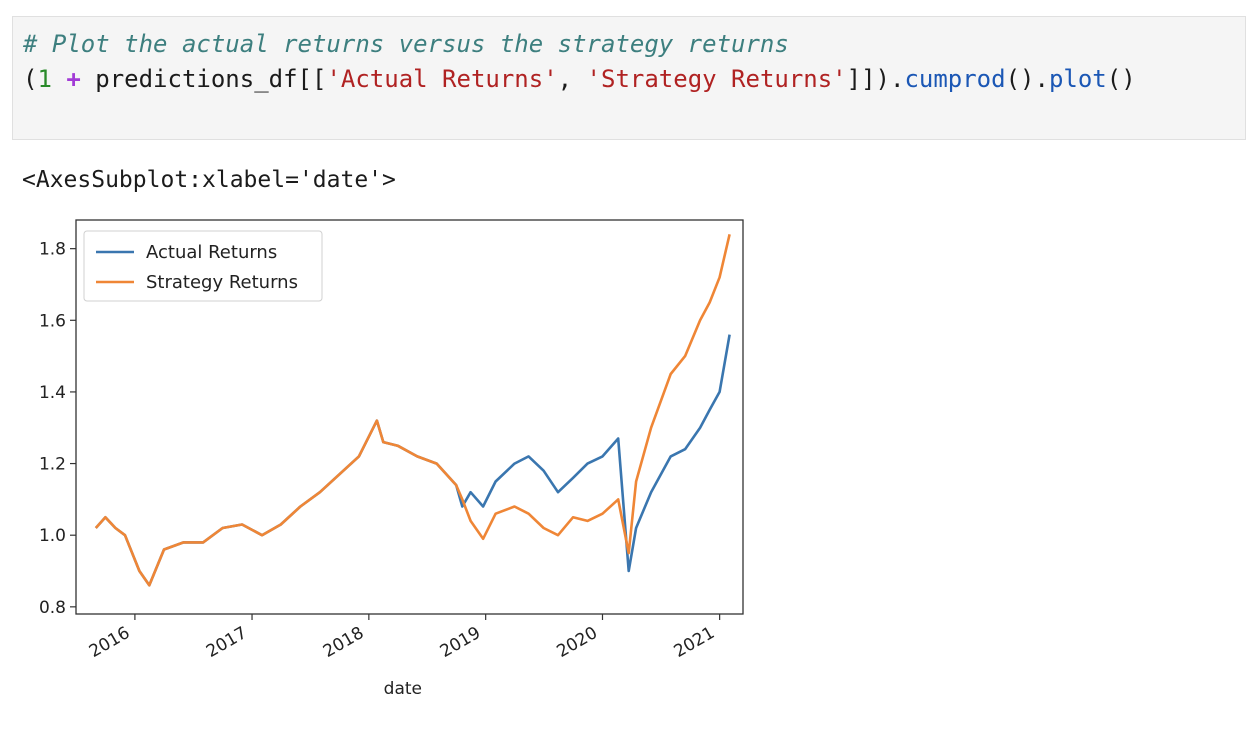  What do you see at coordinates (52, 393) in the screenshot?
I see `y-tick-label: 1.4` at bounding box center [52, 393].